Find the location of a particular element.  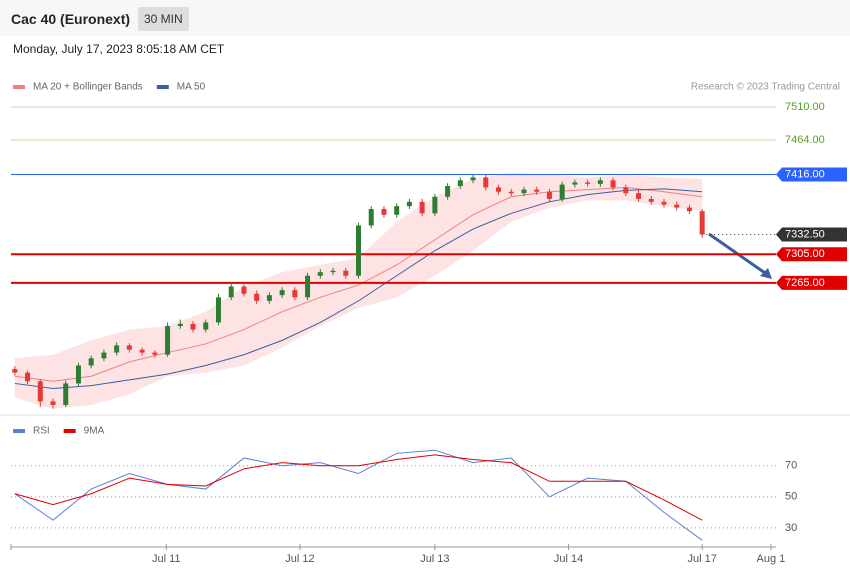

timestamp: Monday, July 17, 2023 8:05:18 AM CET is located at coordinates (119, 49).